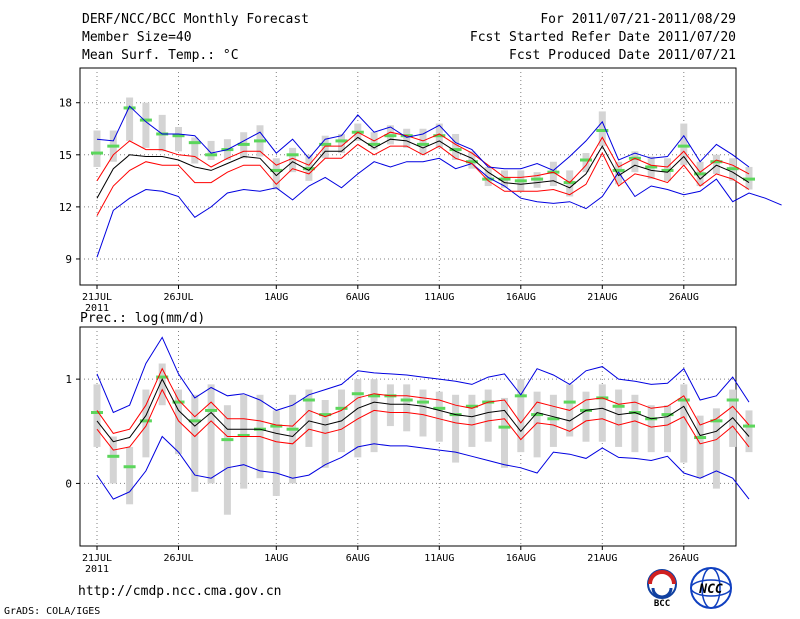 Image resolution: width=800 pixels, height=619 pixels. I want to click on grads-credit: GrADS: COLA/IGES, so click(52, 611).